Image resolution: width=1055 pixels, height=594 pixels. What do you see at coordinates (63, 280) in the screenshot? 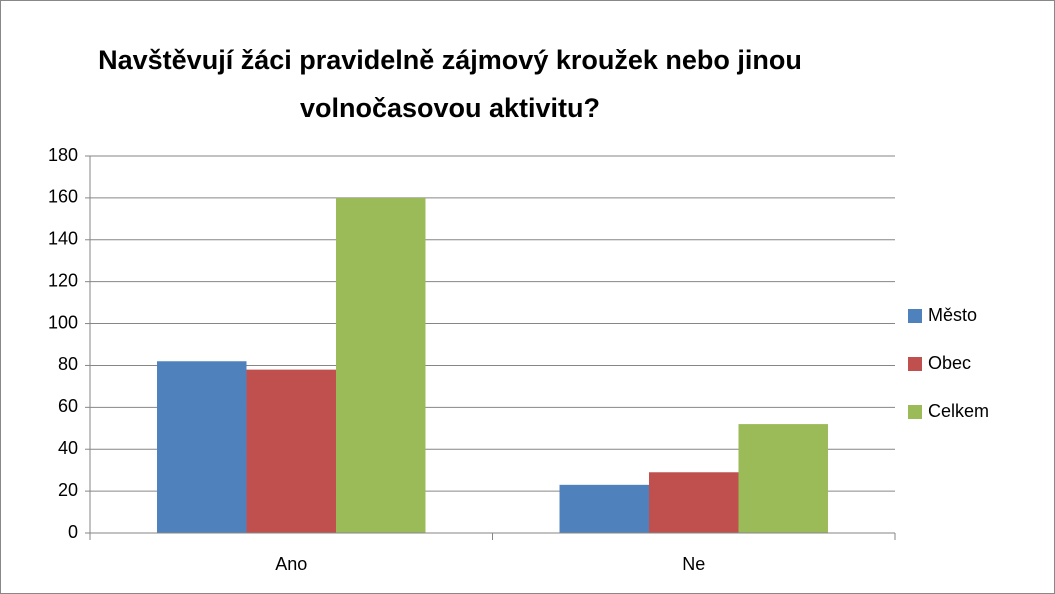
I see `y-tick-label: 120` at bounding box center [63, 280].